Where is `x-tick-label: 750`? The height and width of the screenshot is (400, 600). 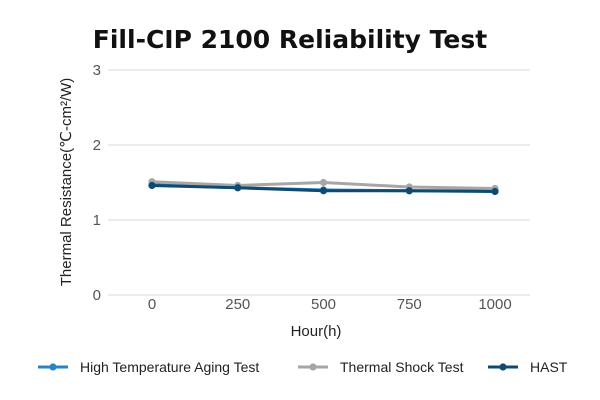 x-tick-label: 750 is located at coordinates (409, 304).